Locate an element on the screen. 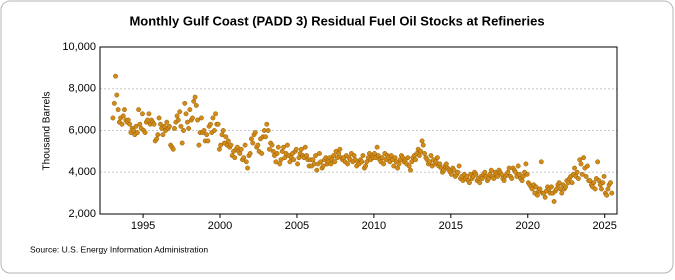  y-tick-label: 6,000 is located at coordinates (82, 130).